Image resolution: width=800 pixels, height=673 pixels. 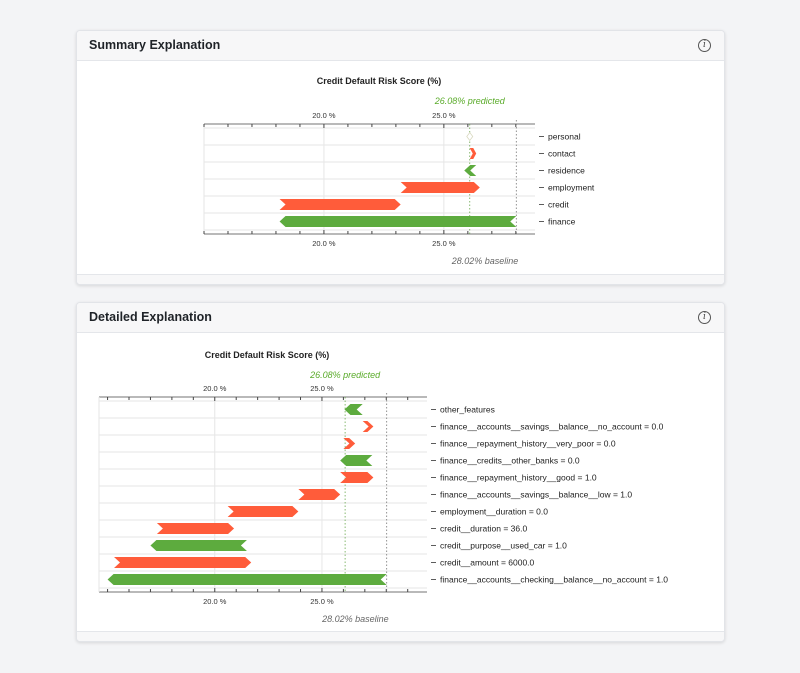 What do you see at coordinates (150, 317) in the screenshot?
I see `panel-title: Detailed Explanation` at bounding box center [150, 317].